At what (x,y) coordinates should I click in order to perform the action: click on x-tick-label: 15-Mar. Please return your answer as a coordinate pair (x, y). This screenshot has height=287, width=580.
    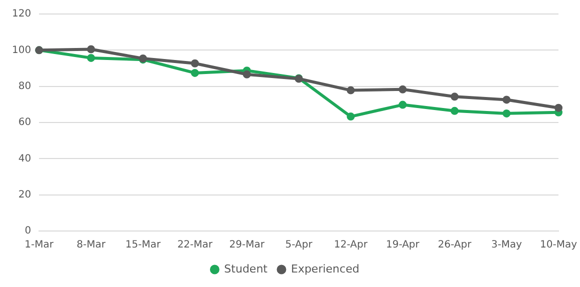
    Looking at the image, I should click on (143, 245).